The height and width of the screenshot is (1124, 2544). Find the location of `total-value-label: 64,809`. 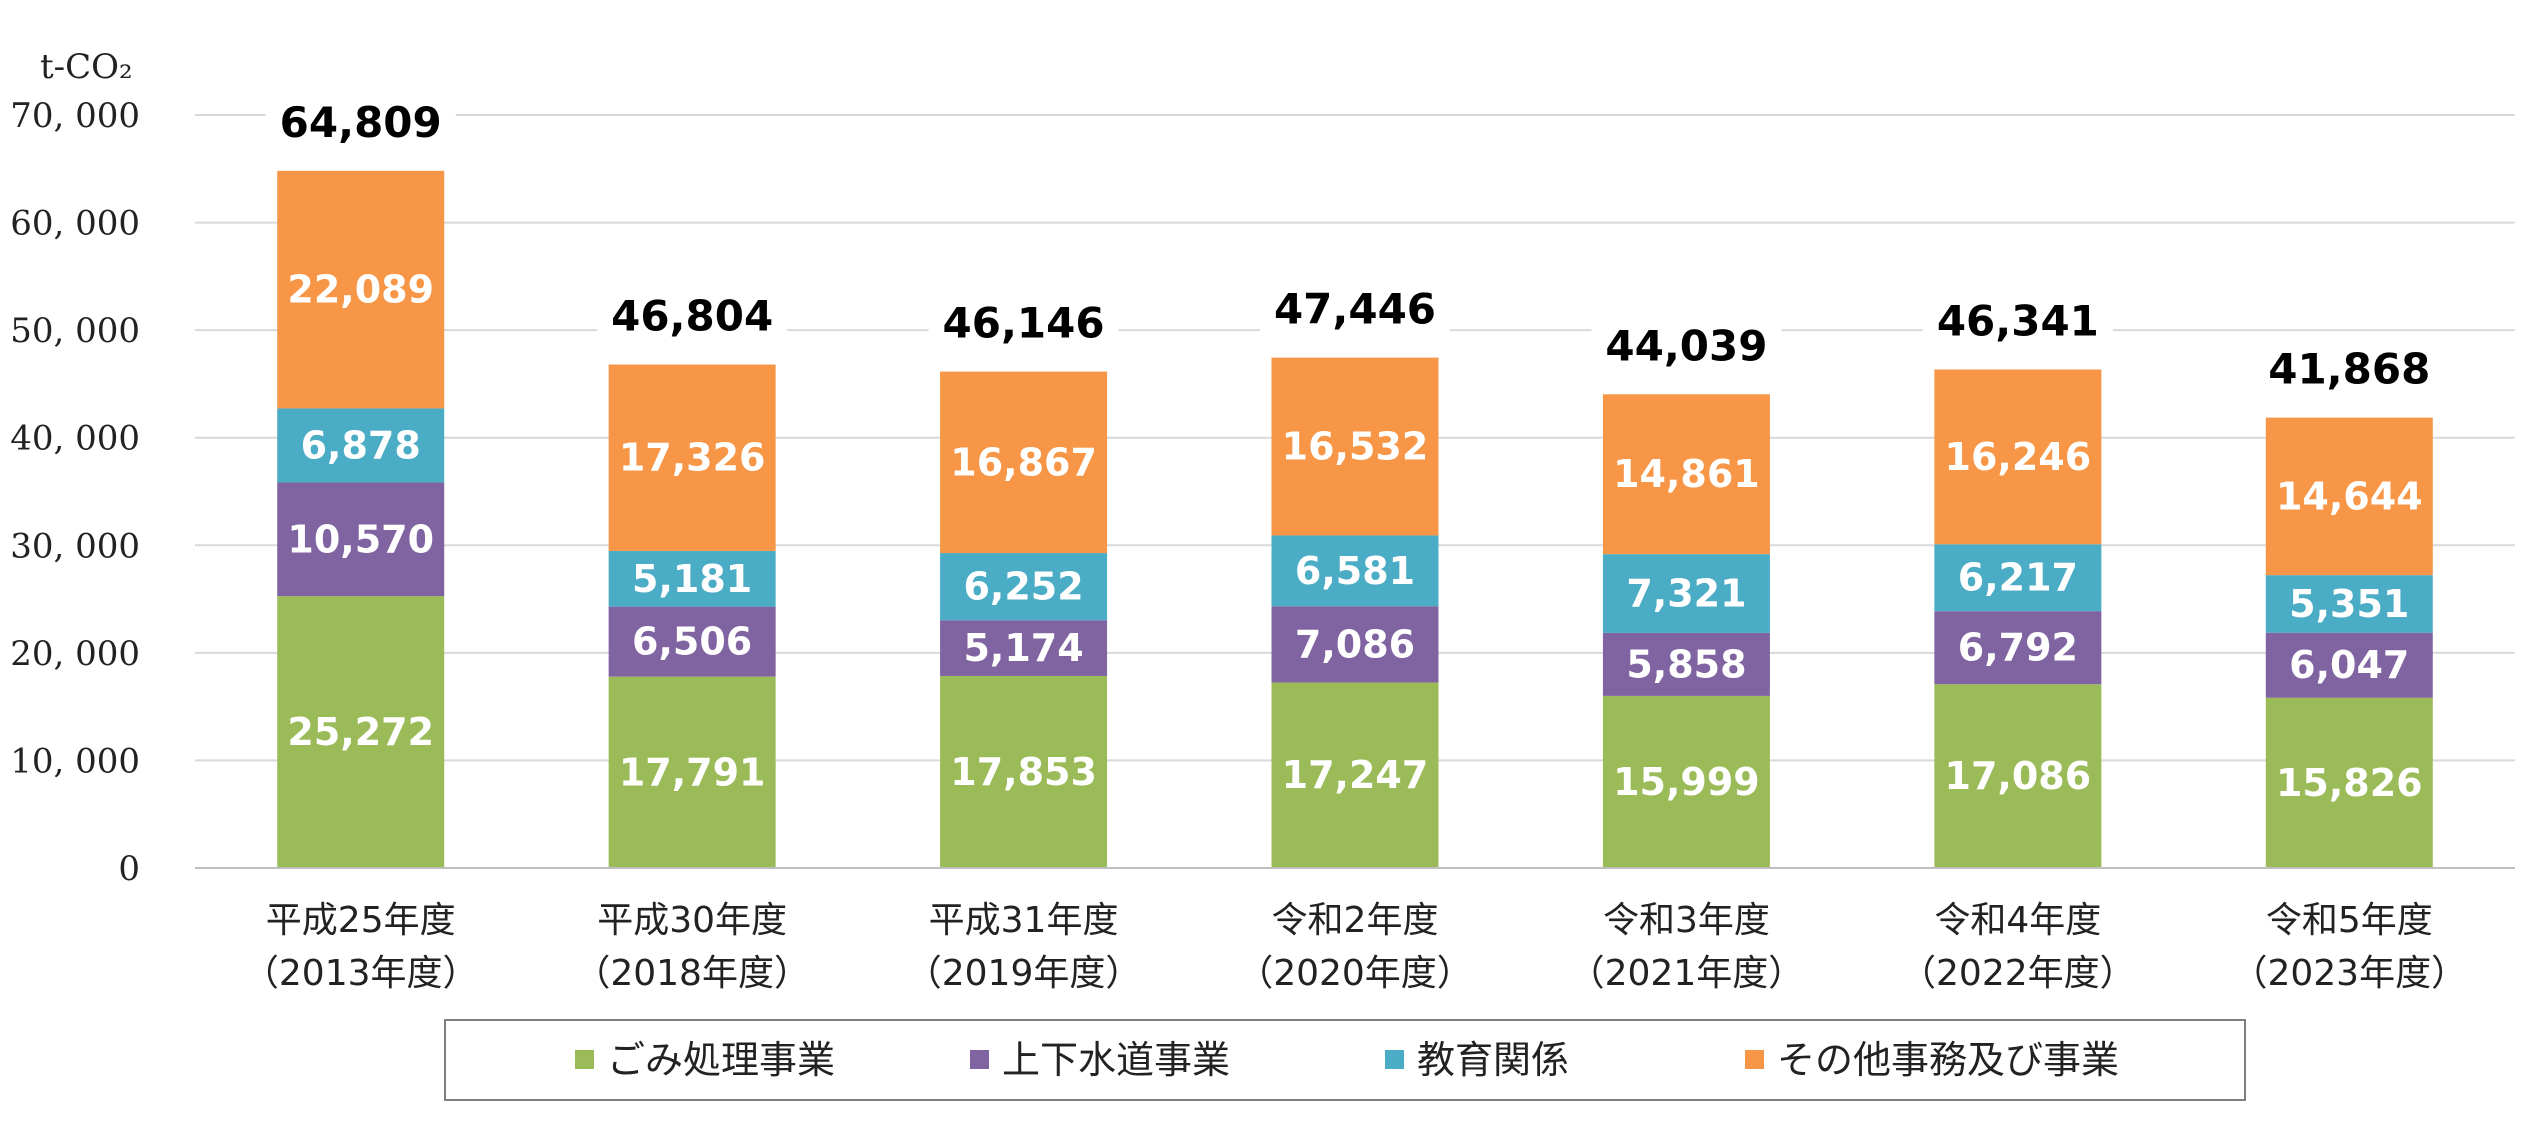

total-value-label: 64,809 is located at coordinates (361, 122).